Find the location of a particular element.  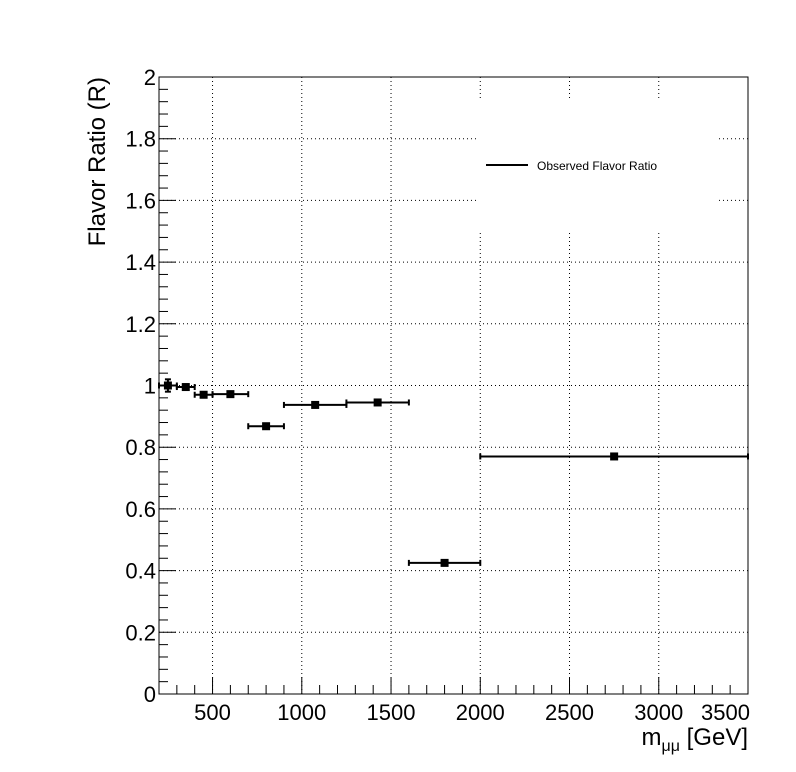

x-tick-label: 1500 is located at coordinates (391, 712).